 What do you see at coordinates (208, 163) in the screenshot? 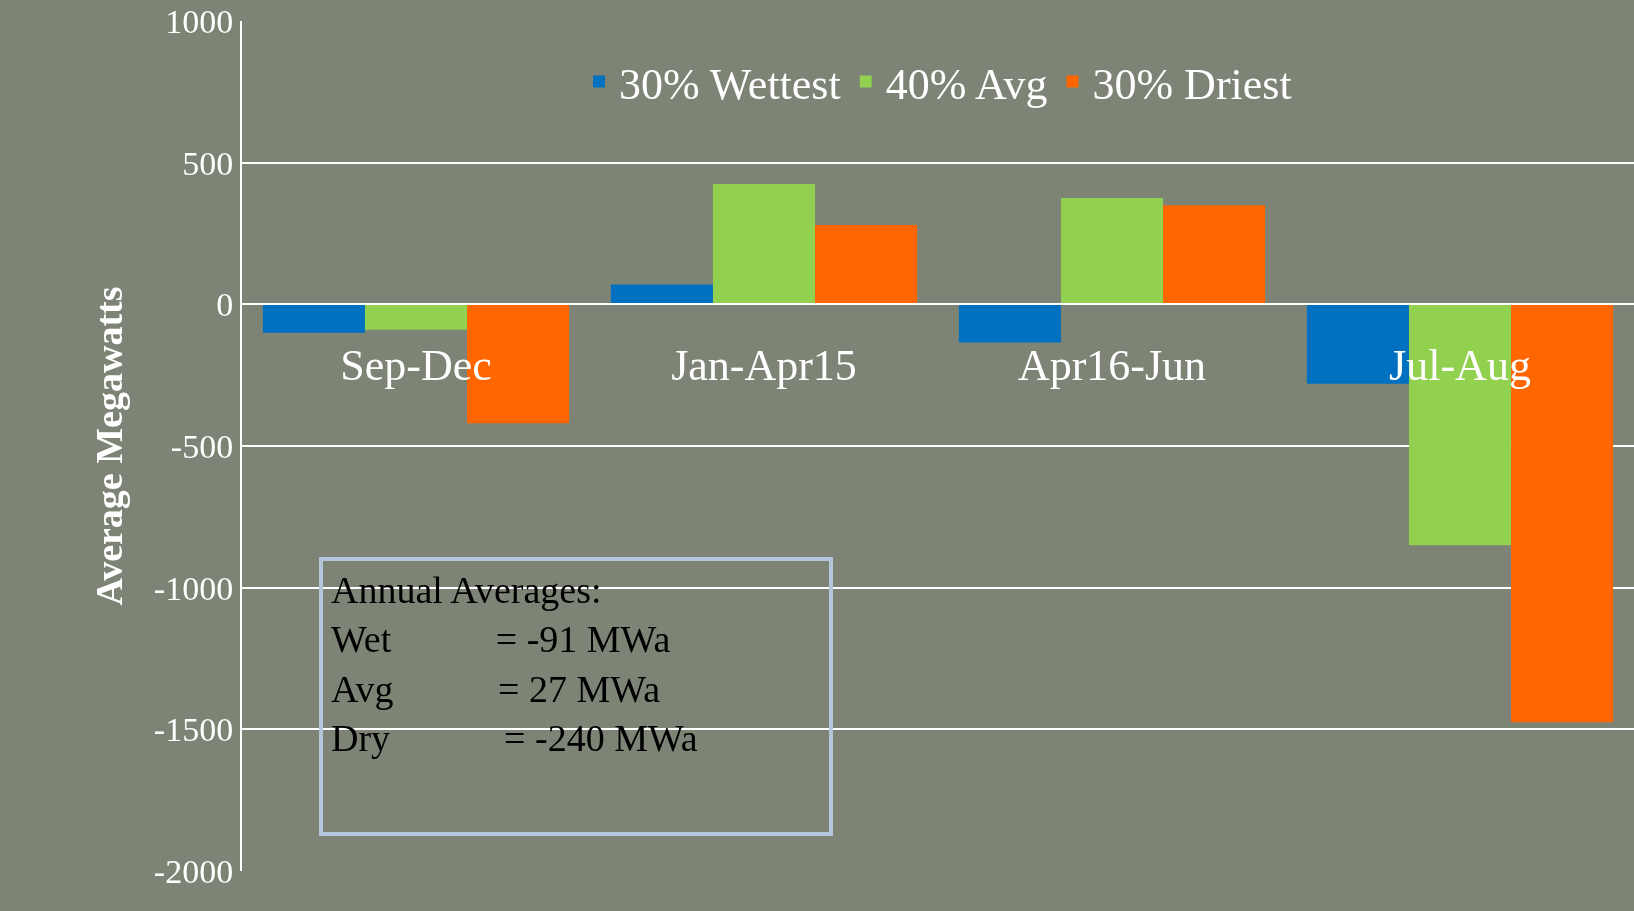
I see `y-tick-label: 500` at bounding box center [208, 163].